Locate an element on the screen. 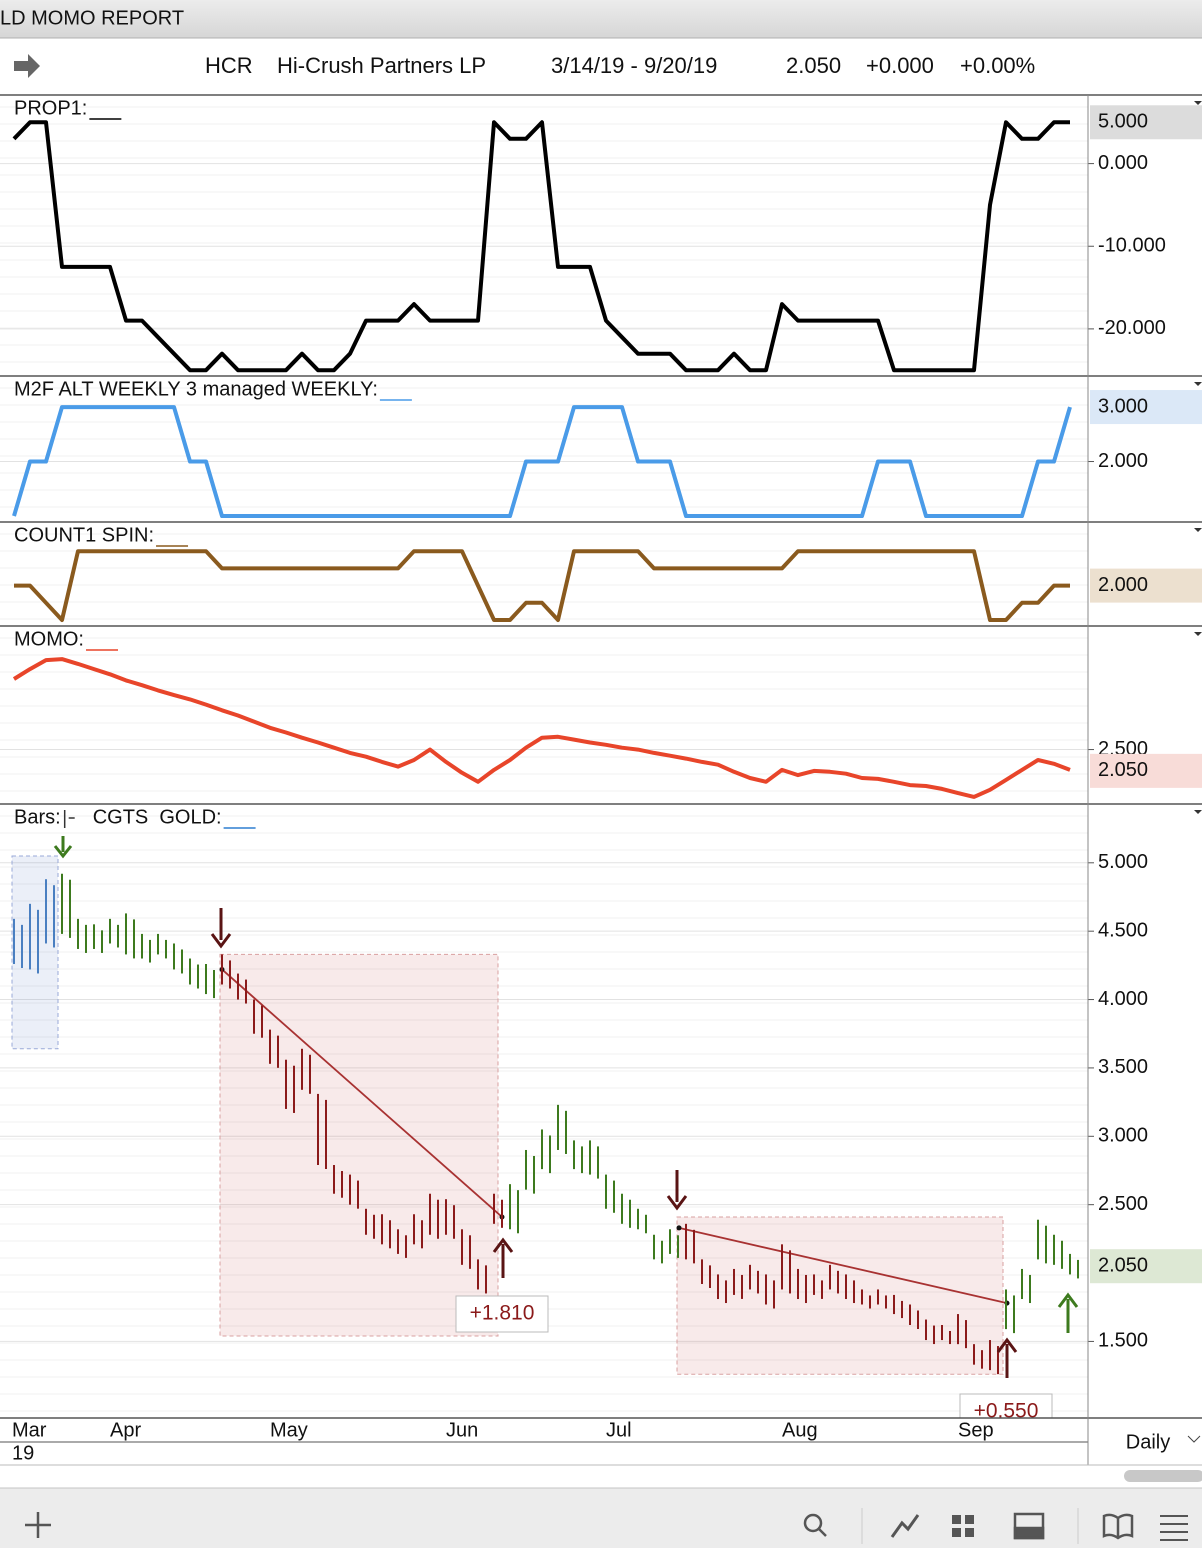  bar-style-icon is located at coordinates (69, 819).